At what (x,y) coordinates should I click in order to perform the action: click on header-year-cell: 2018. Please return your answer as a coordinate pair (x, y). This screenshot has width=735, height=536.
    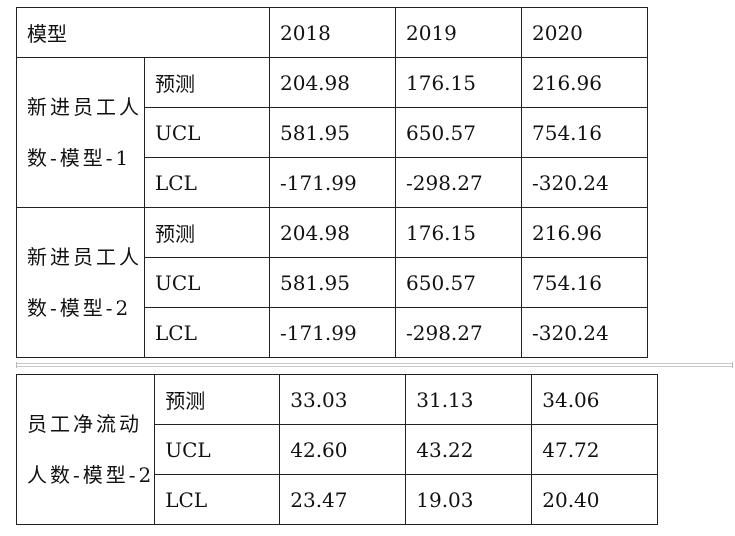
    Looking at the image, I should click on (332, 32).